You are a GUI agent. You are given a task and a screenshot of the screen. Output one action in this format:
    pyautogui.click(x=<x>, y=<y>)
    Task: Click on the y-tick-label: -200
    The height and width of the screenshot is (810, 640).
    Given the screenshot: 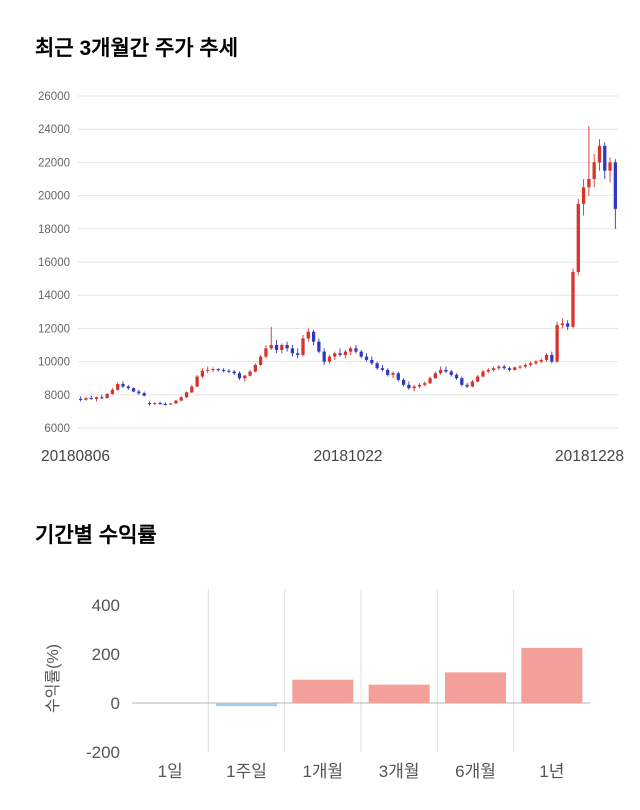 What is the action you would take?
    pyautogui.click(x=103, y=752)
    